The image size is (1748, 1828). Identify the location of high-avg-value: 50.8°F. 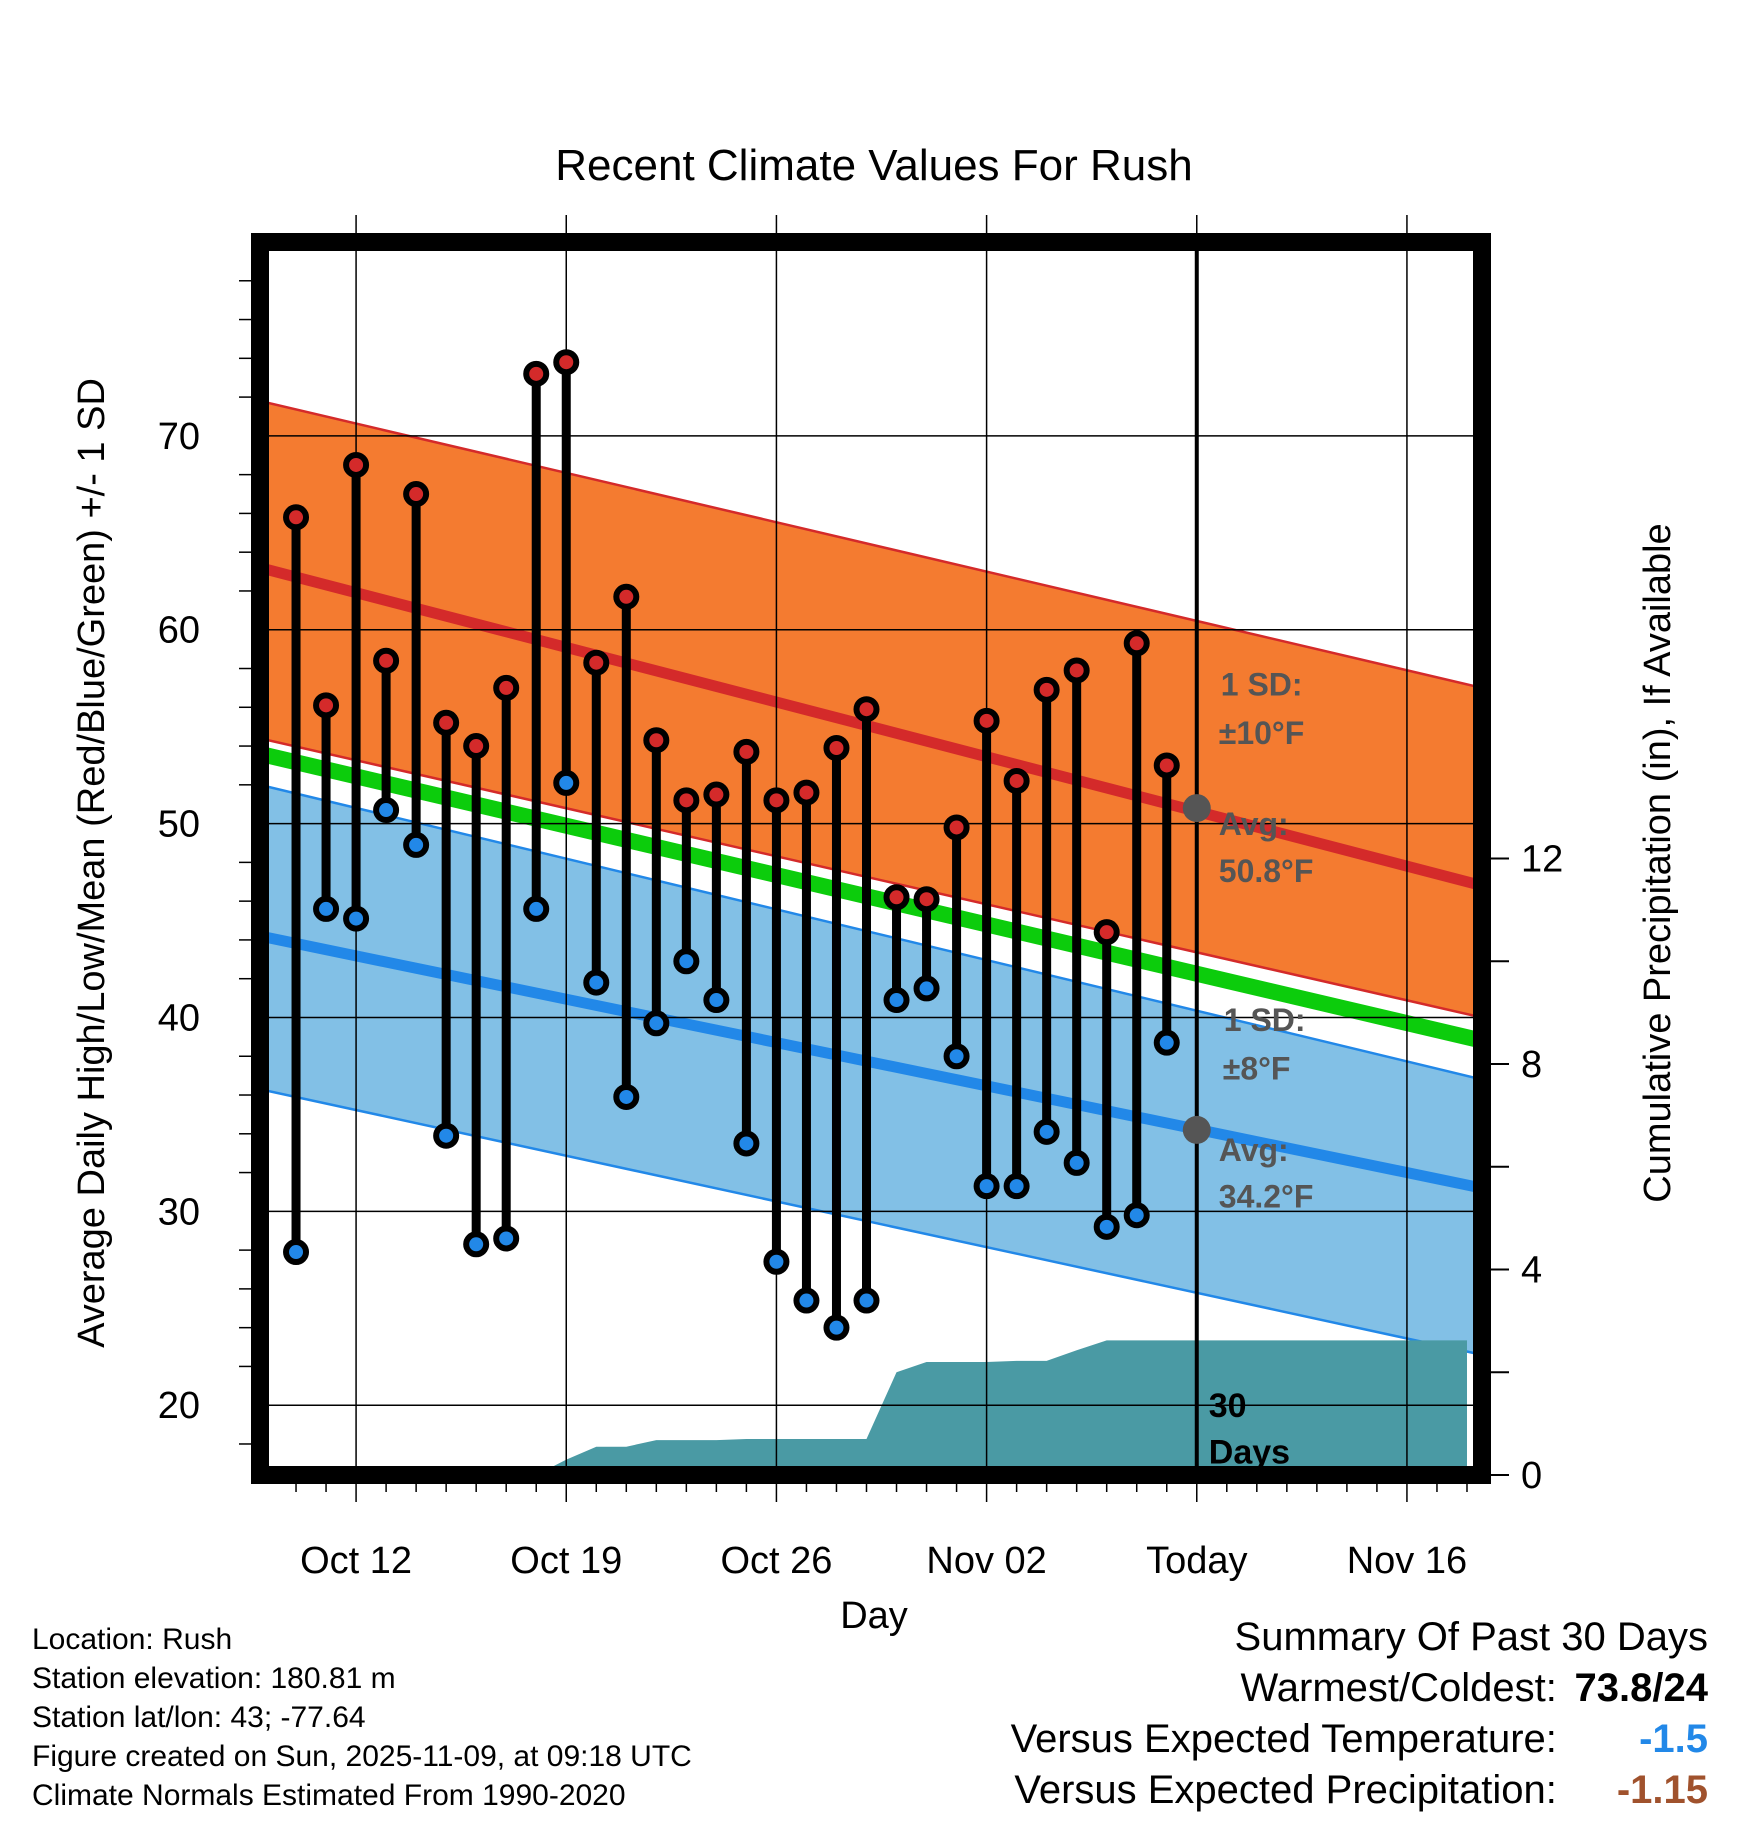
(1266, 871).